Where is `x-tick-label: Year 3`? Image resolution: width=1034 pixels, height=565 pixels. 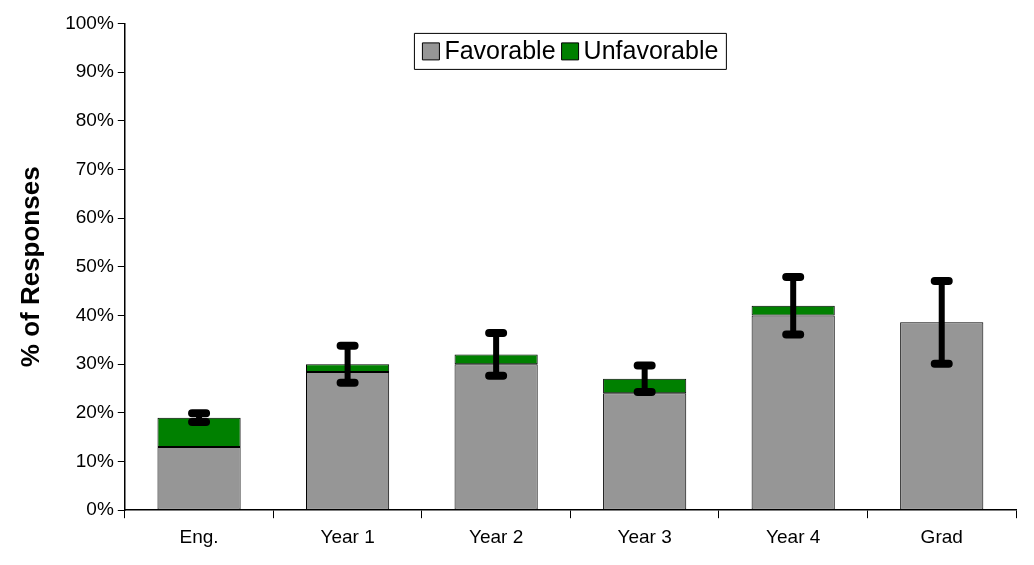
x-tick-label: Year 3 is located at coordinates (644, 536).